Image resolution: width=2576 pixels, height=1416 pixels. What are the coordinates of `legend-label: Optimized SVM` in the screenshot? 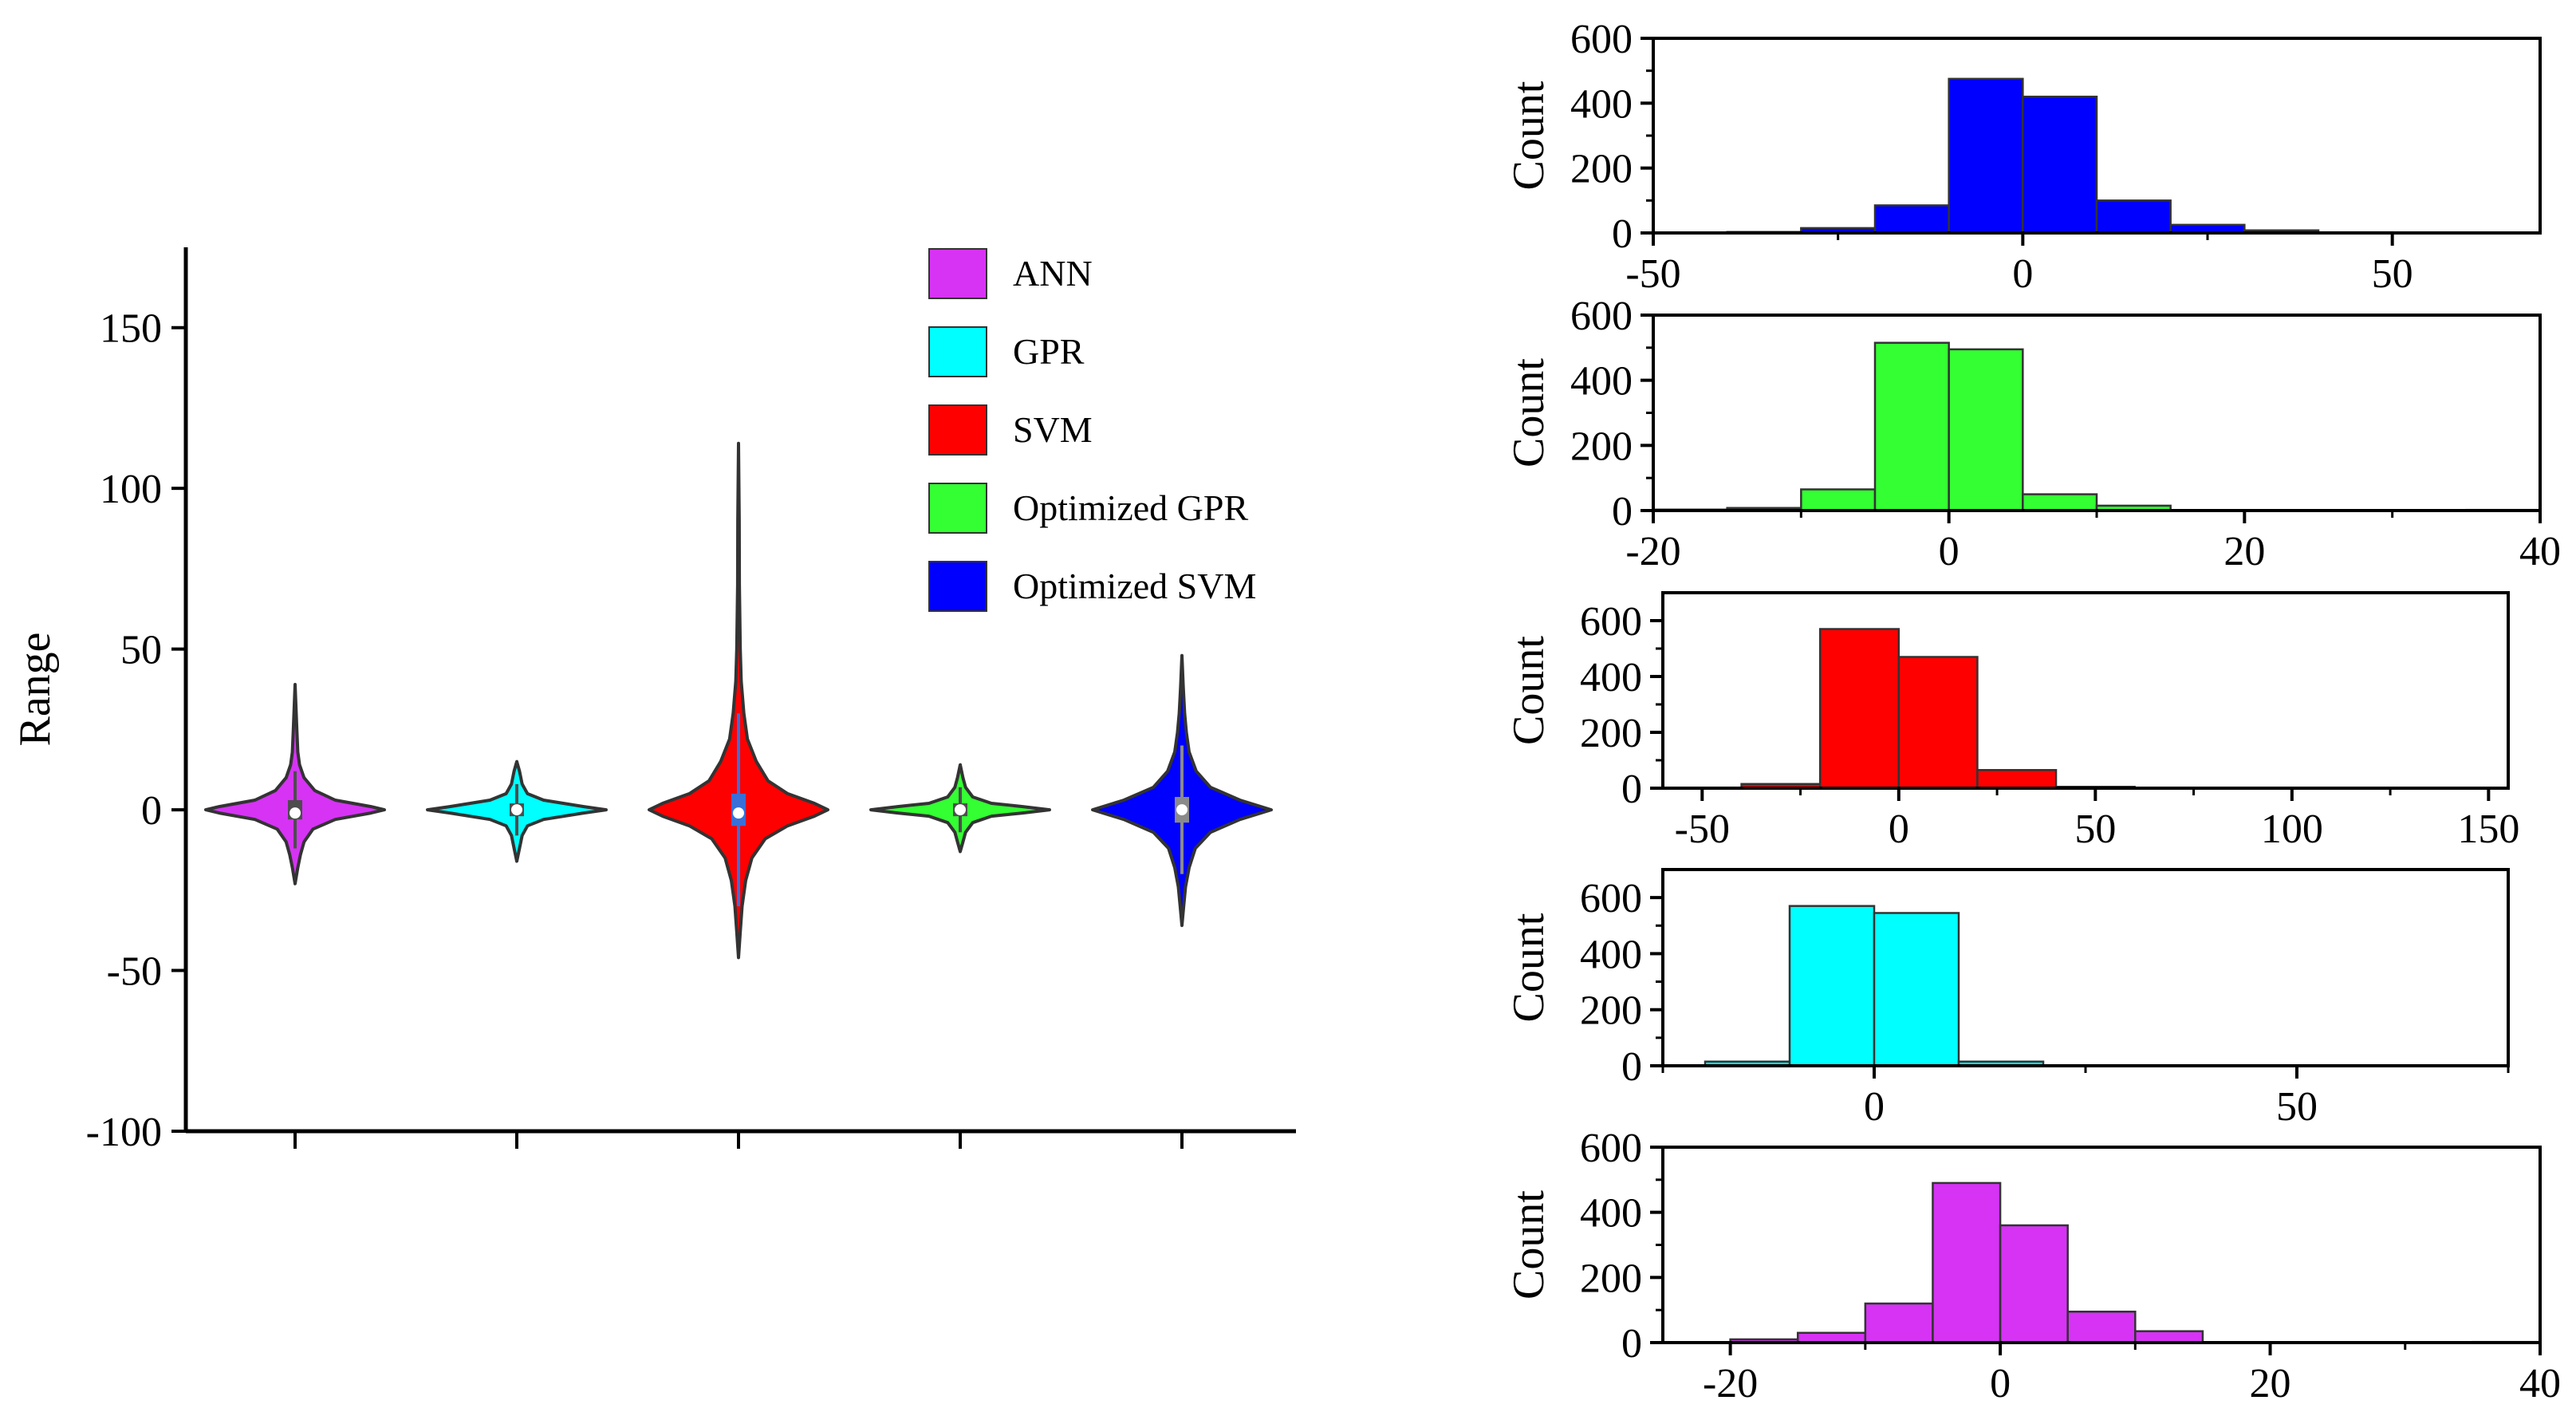 It's located at (1134, 586).